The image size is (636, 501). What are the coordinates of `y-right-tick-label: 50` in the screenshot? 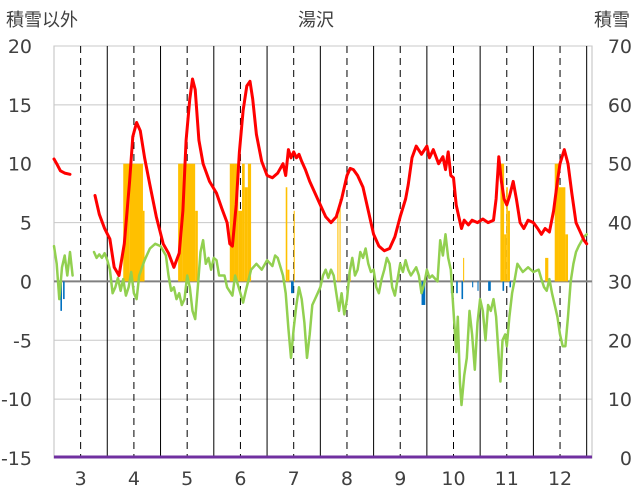 It's located at (620, 165).